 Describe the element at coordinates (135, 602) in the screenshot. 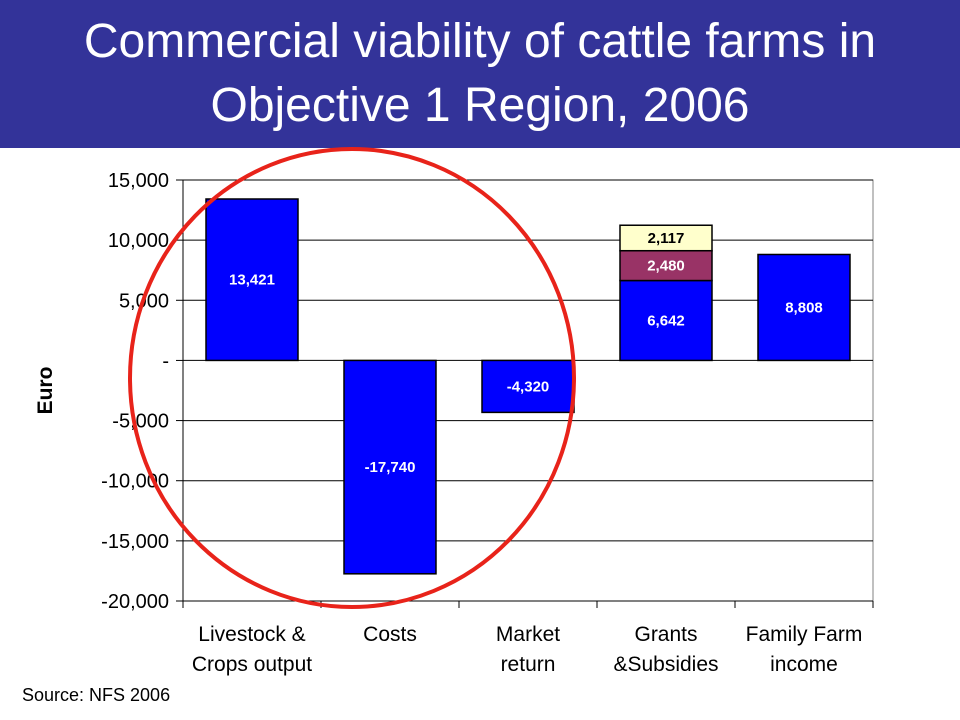

I see `y-tick-label: -20,000` at that location.